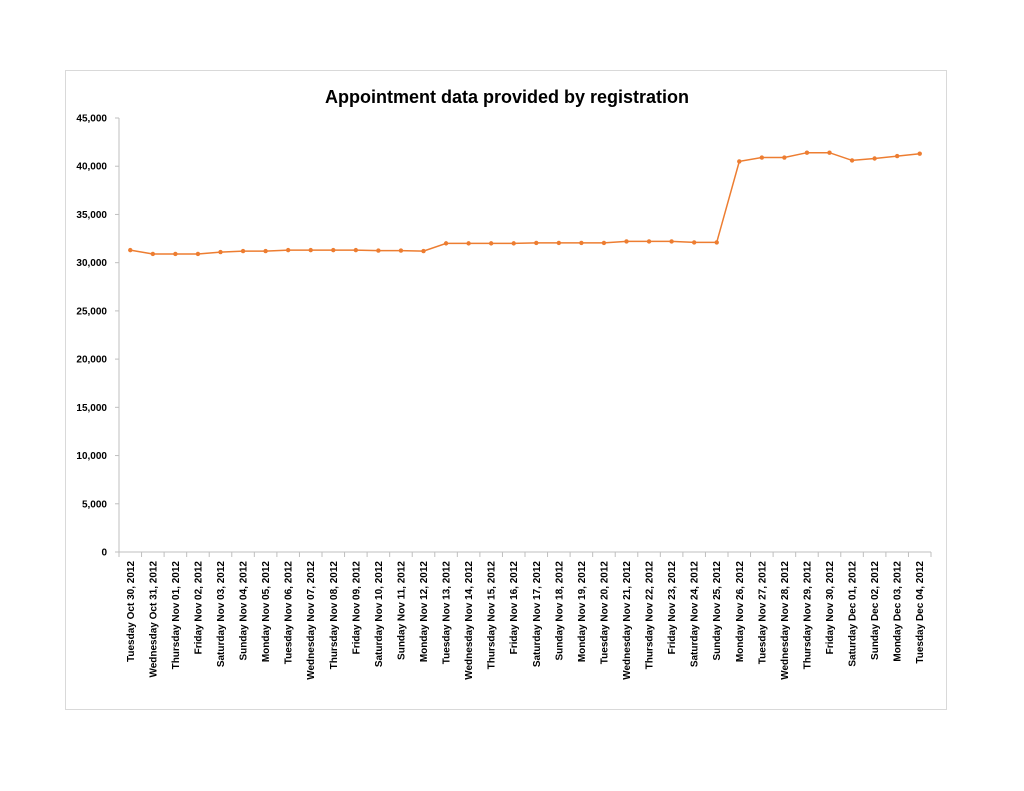 This screenshot has width=1024, height=791. Describe the element at coordinates (198, 608) in the screenshot. I see `x-tick-label: Friday Nov 02, 2012` at that location.